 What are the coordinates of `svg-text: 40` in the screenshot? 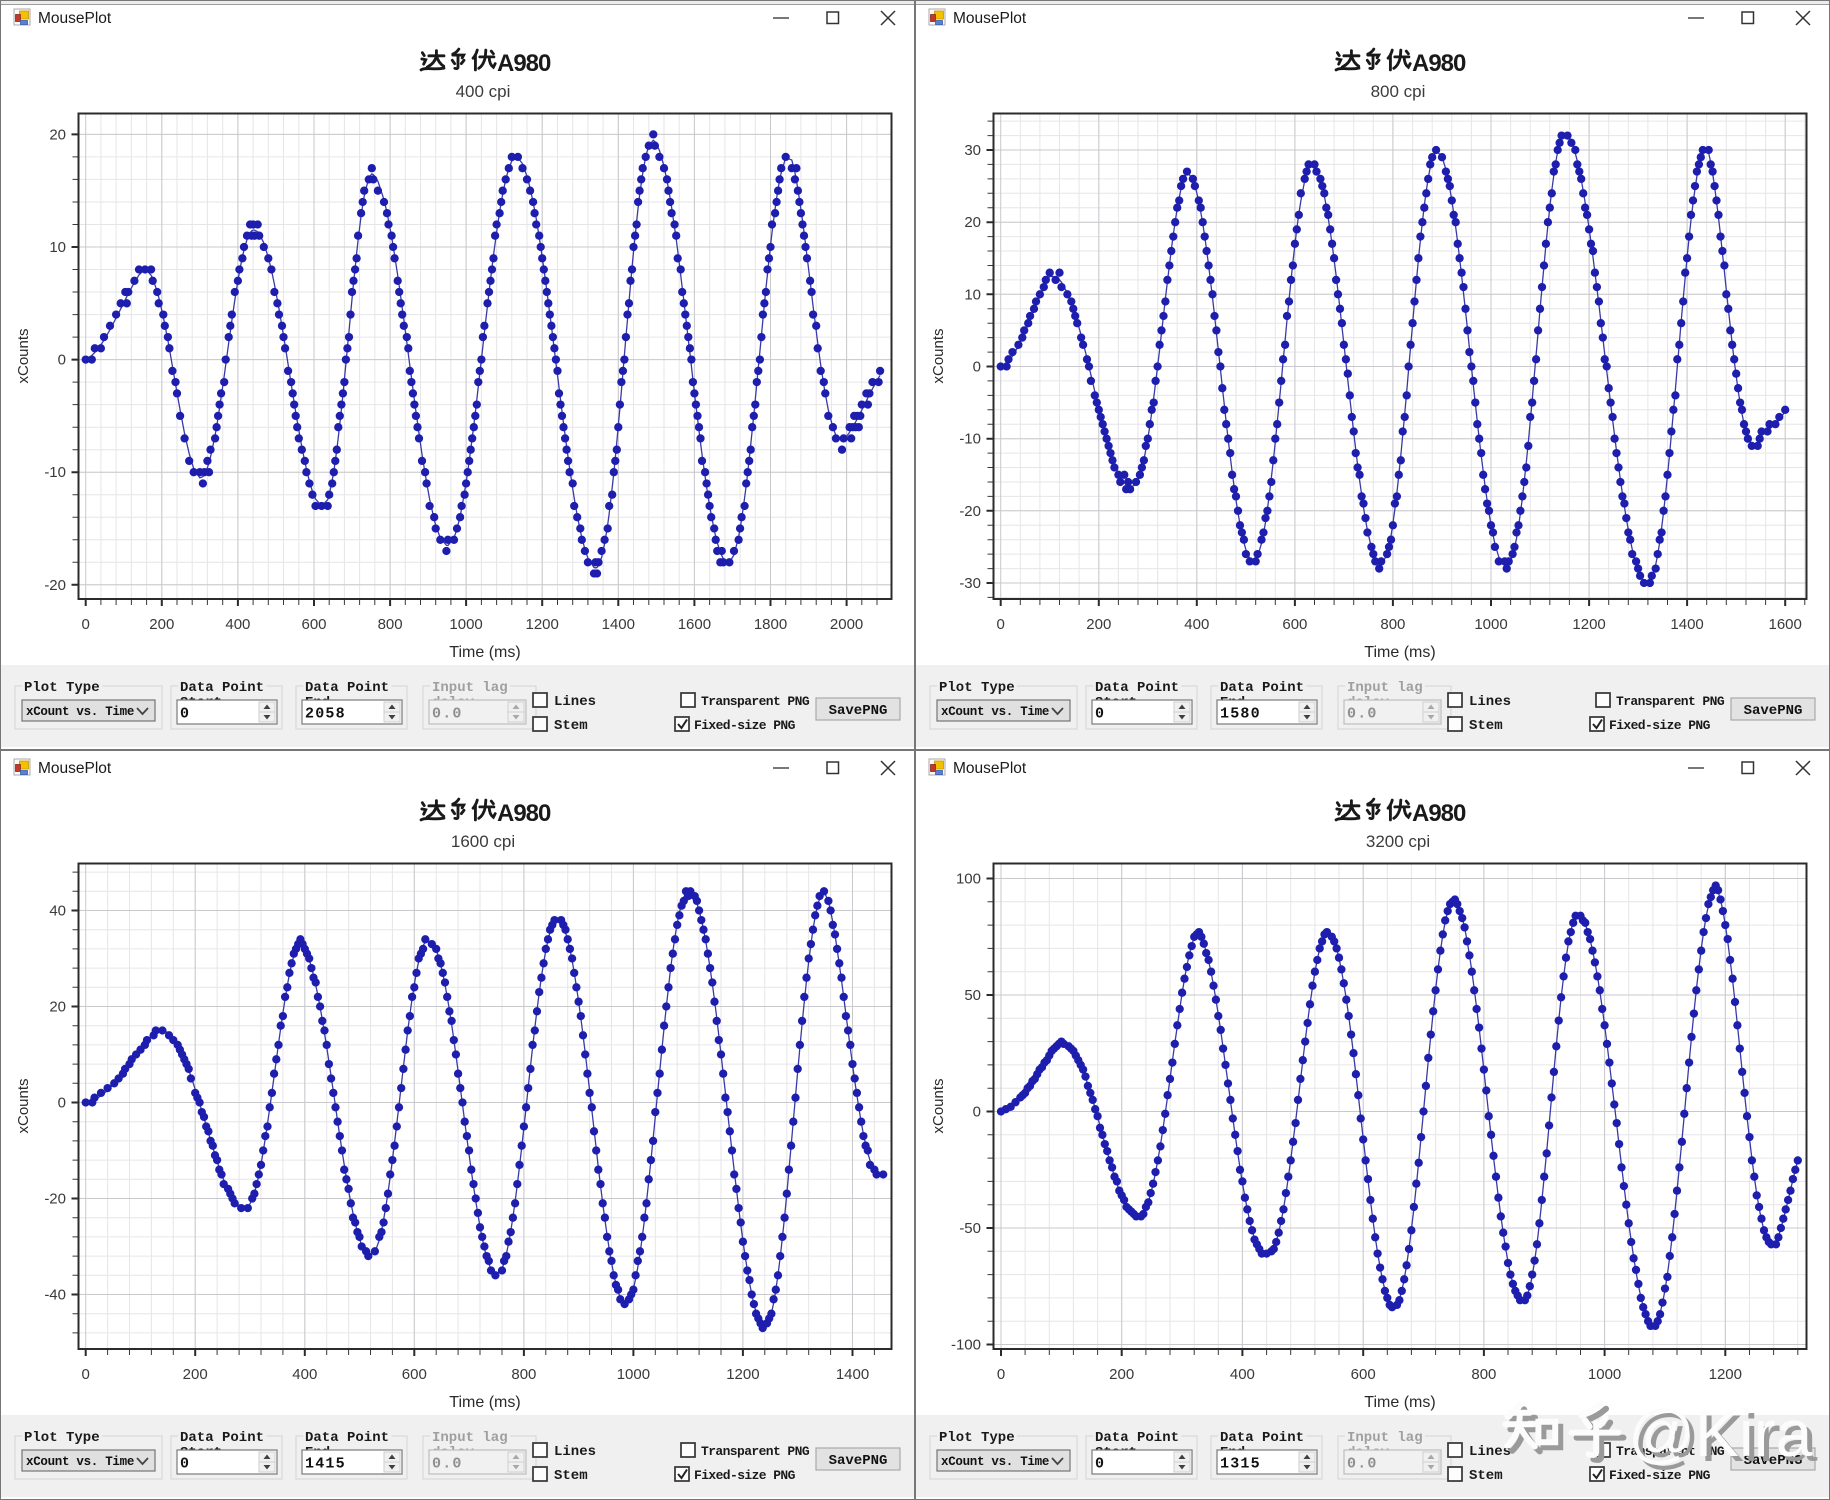 It's located at (57, 911).